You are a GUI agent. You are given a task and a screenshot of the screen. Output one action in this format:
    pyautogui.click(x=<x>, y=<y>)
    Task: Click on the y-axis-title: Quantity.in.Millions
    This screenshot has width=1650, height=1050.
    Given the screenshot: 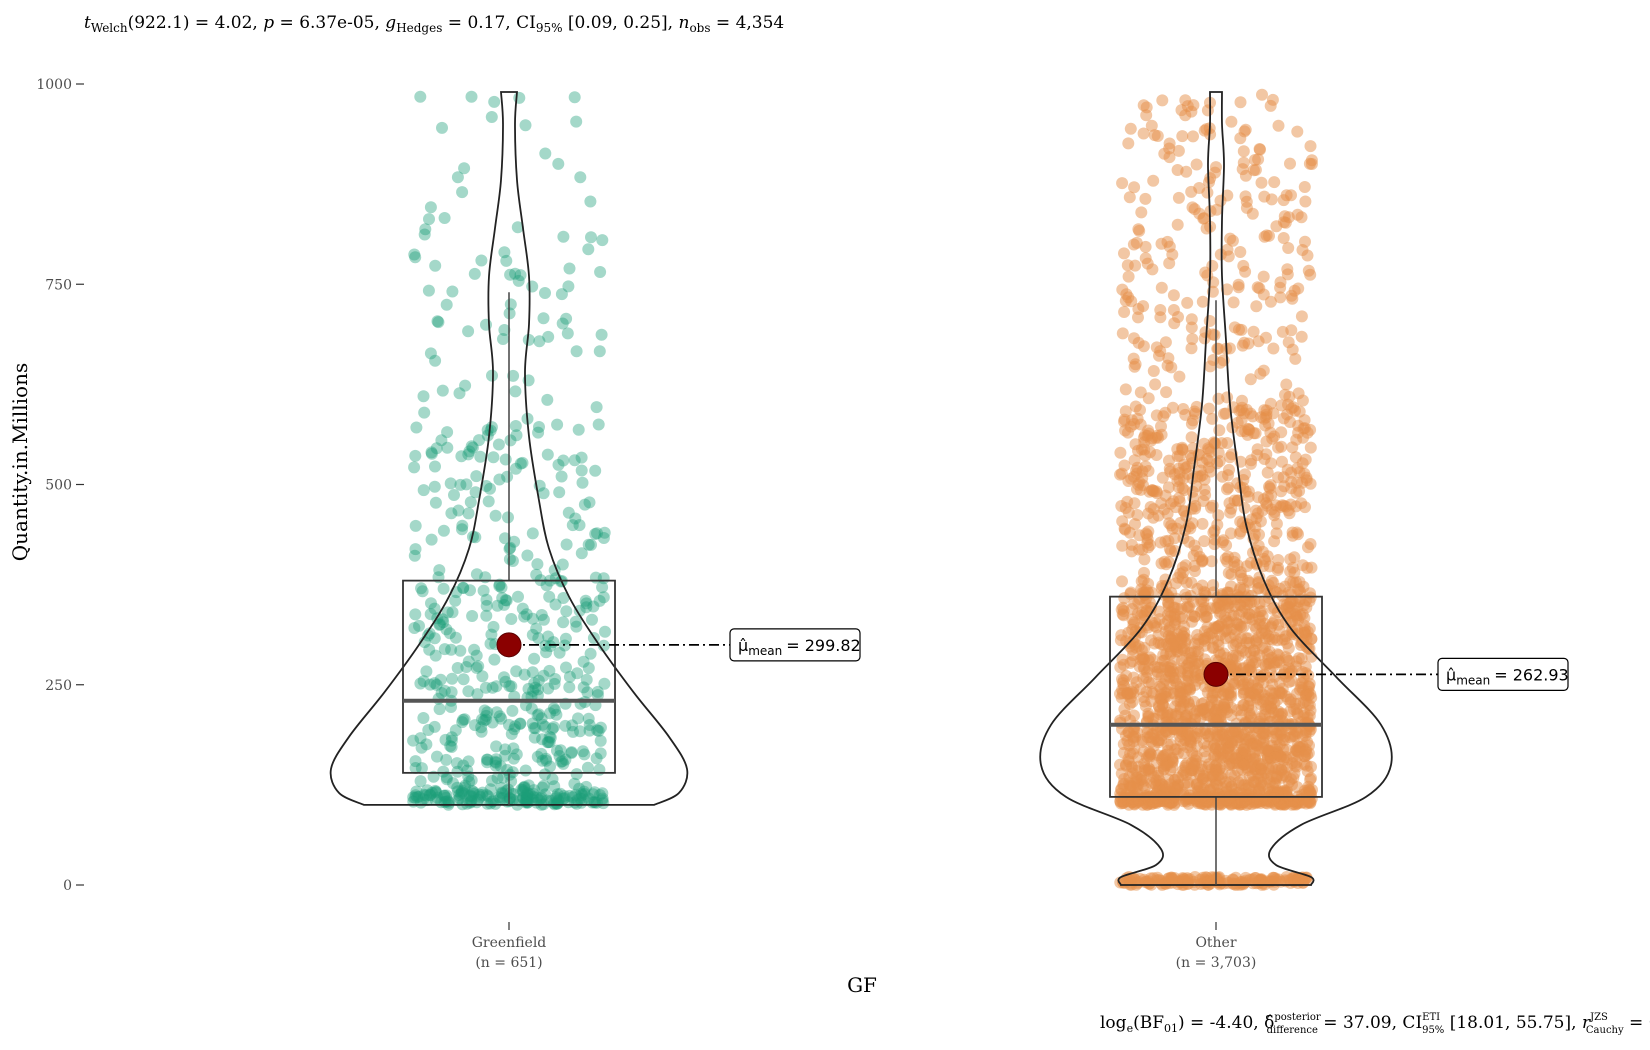 What is the action you would take?
    pyautogui.click(x=20, y=462)
    